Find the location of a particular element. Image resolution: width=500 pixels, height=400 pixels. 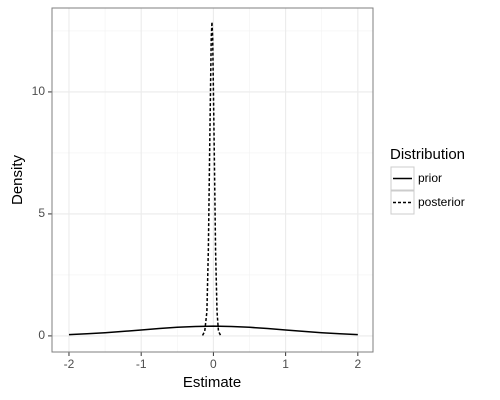

x-tick-label: -1 is located at coordinates (141, 364).